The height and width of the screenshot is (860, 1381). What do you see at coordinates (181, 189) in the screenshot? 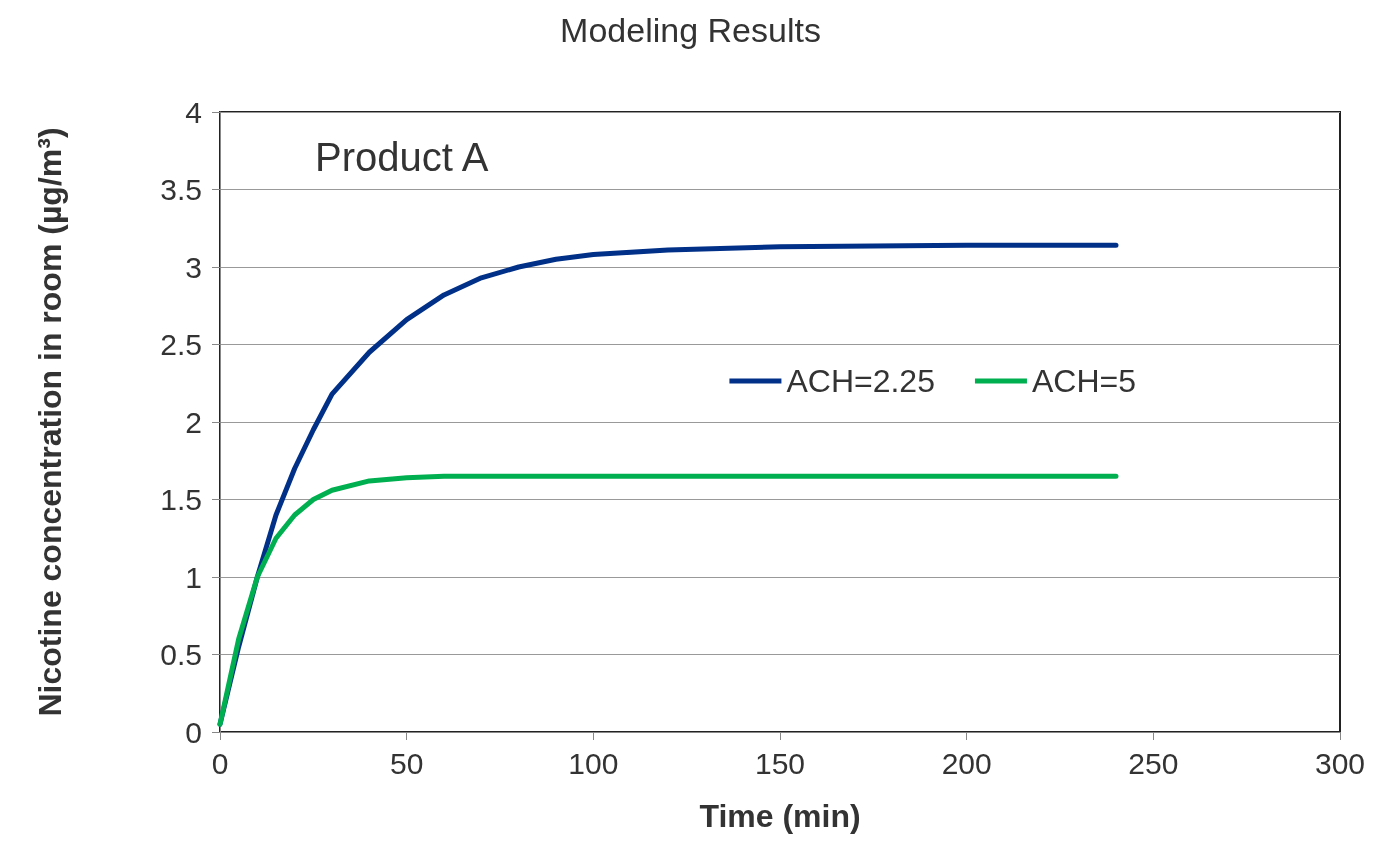
I see `y-tick-label: 3.5` at bounding box center [181, 189].